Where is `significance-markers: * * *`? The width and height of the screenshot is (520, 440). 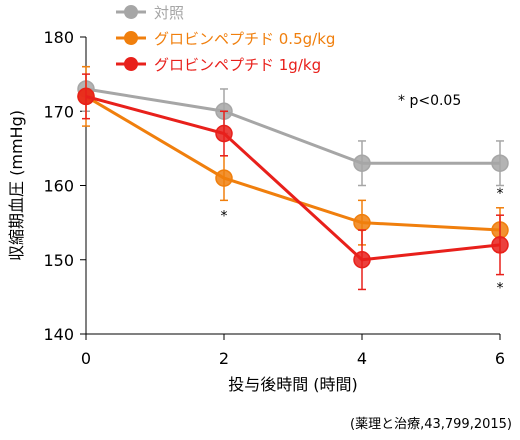
significance-markers: * * * is located at coordinates (362, 241).